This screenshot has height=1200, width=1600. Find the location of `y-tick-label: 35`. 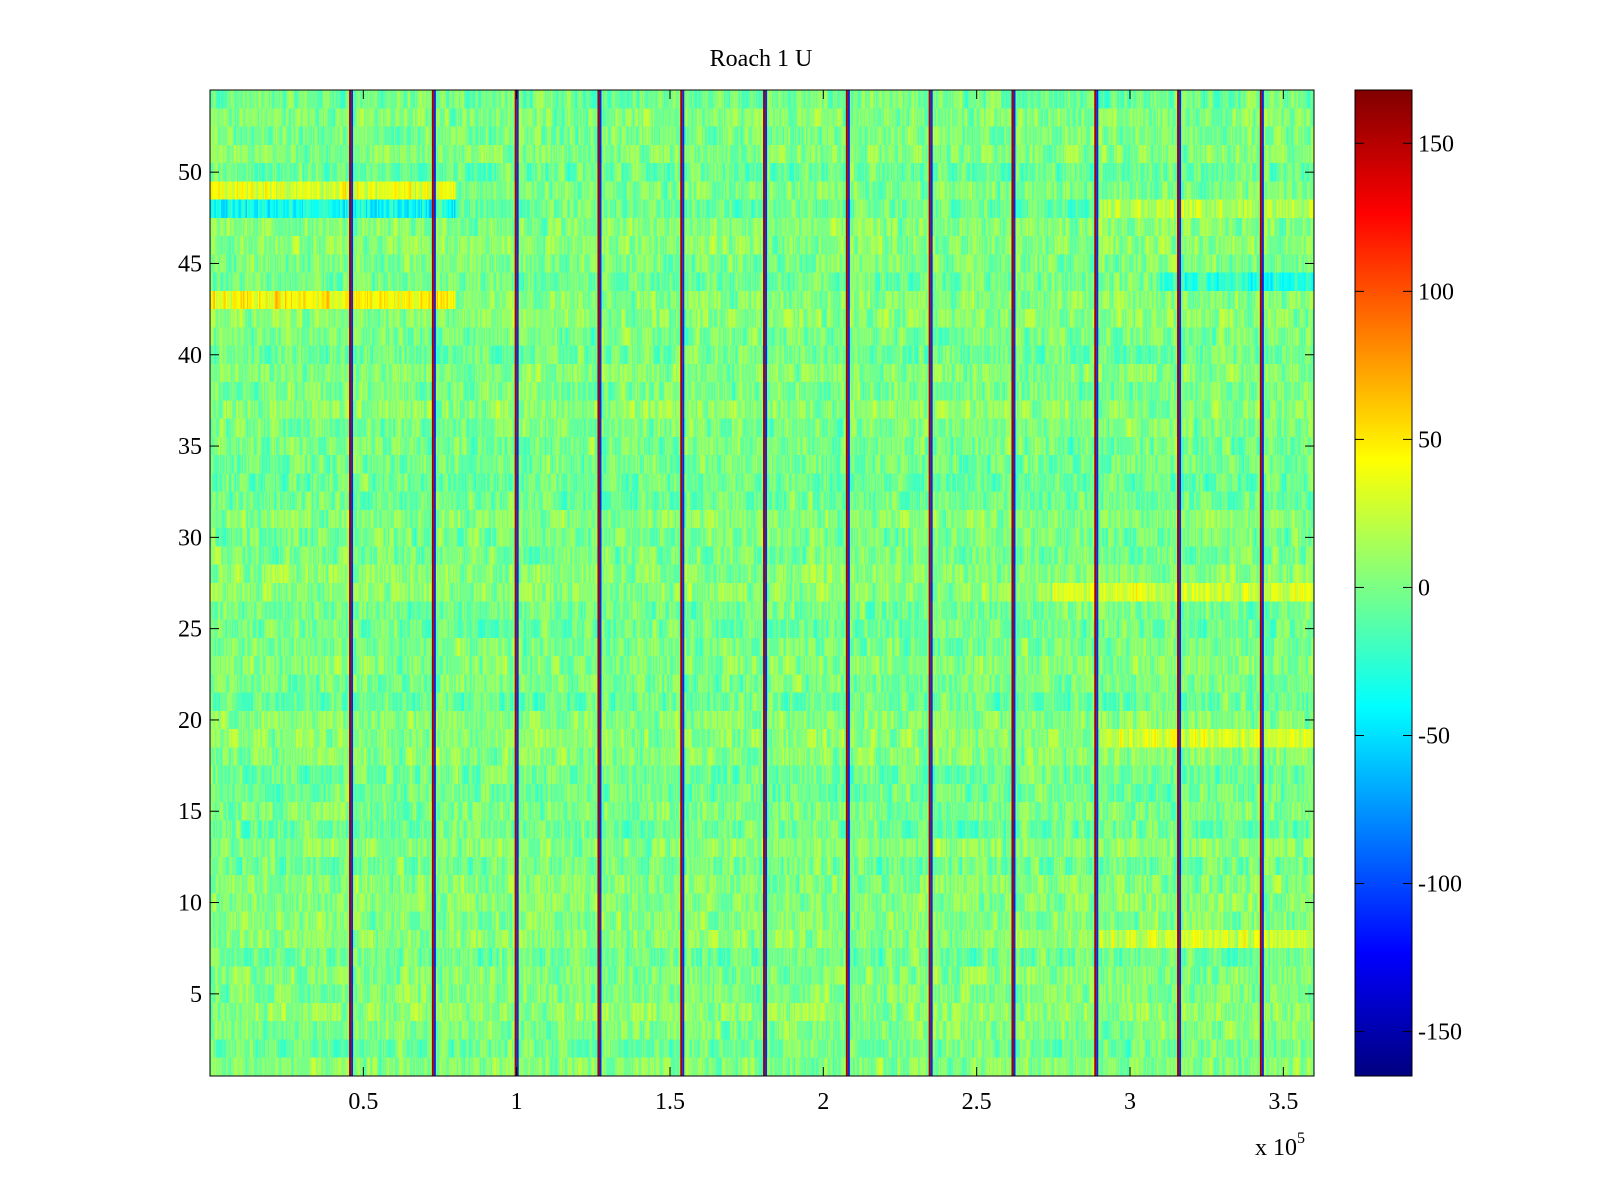

y-tick-label: 35 is located at coordinates (190, 447).